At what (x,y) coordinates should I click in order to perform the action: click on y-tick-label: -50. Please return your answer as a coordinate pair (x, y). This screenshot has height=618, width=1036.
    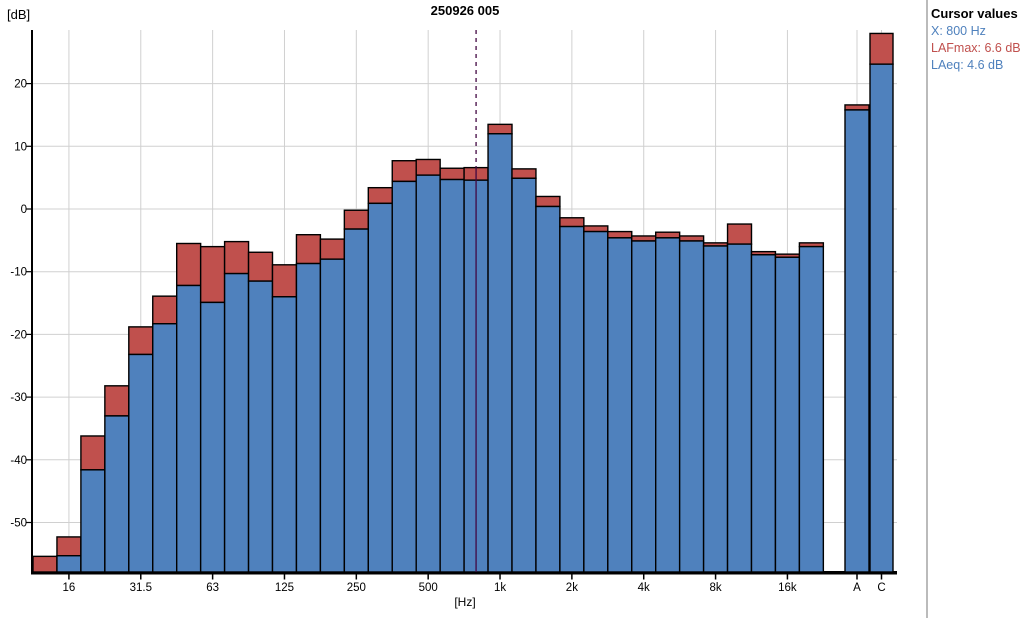
    Looking at the image, I should click on (18, 524).